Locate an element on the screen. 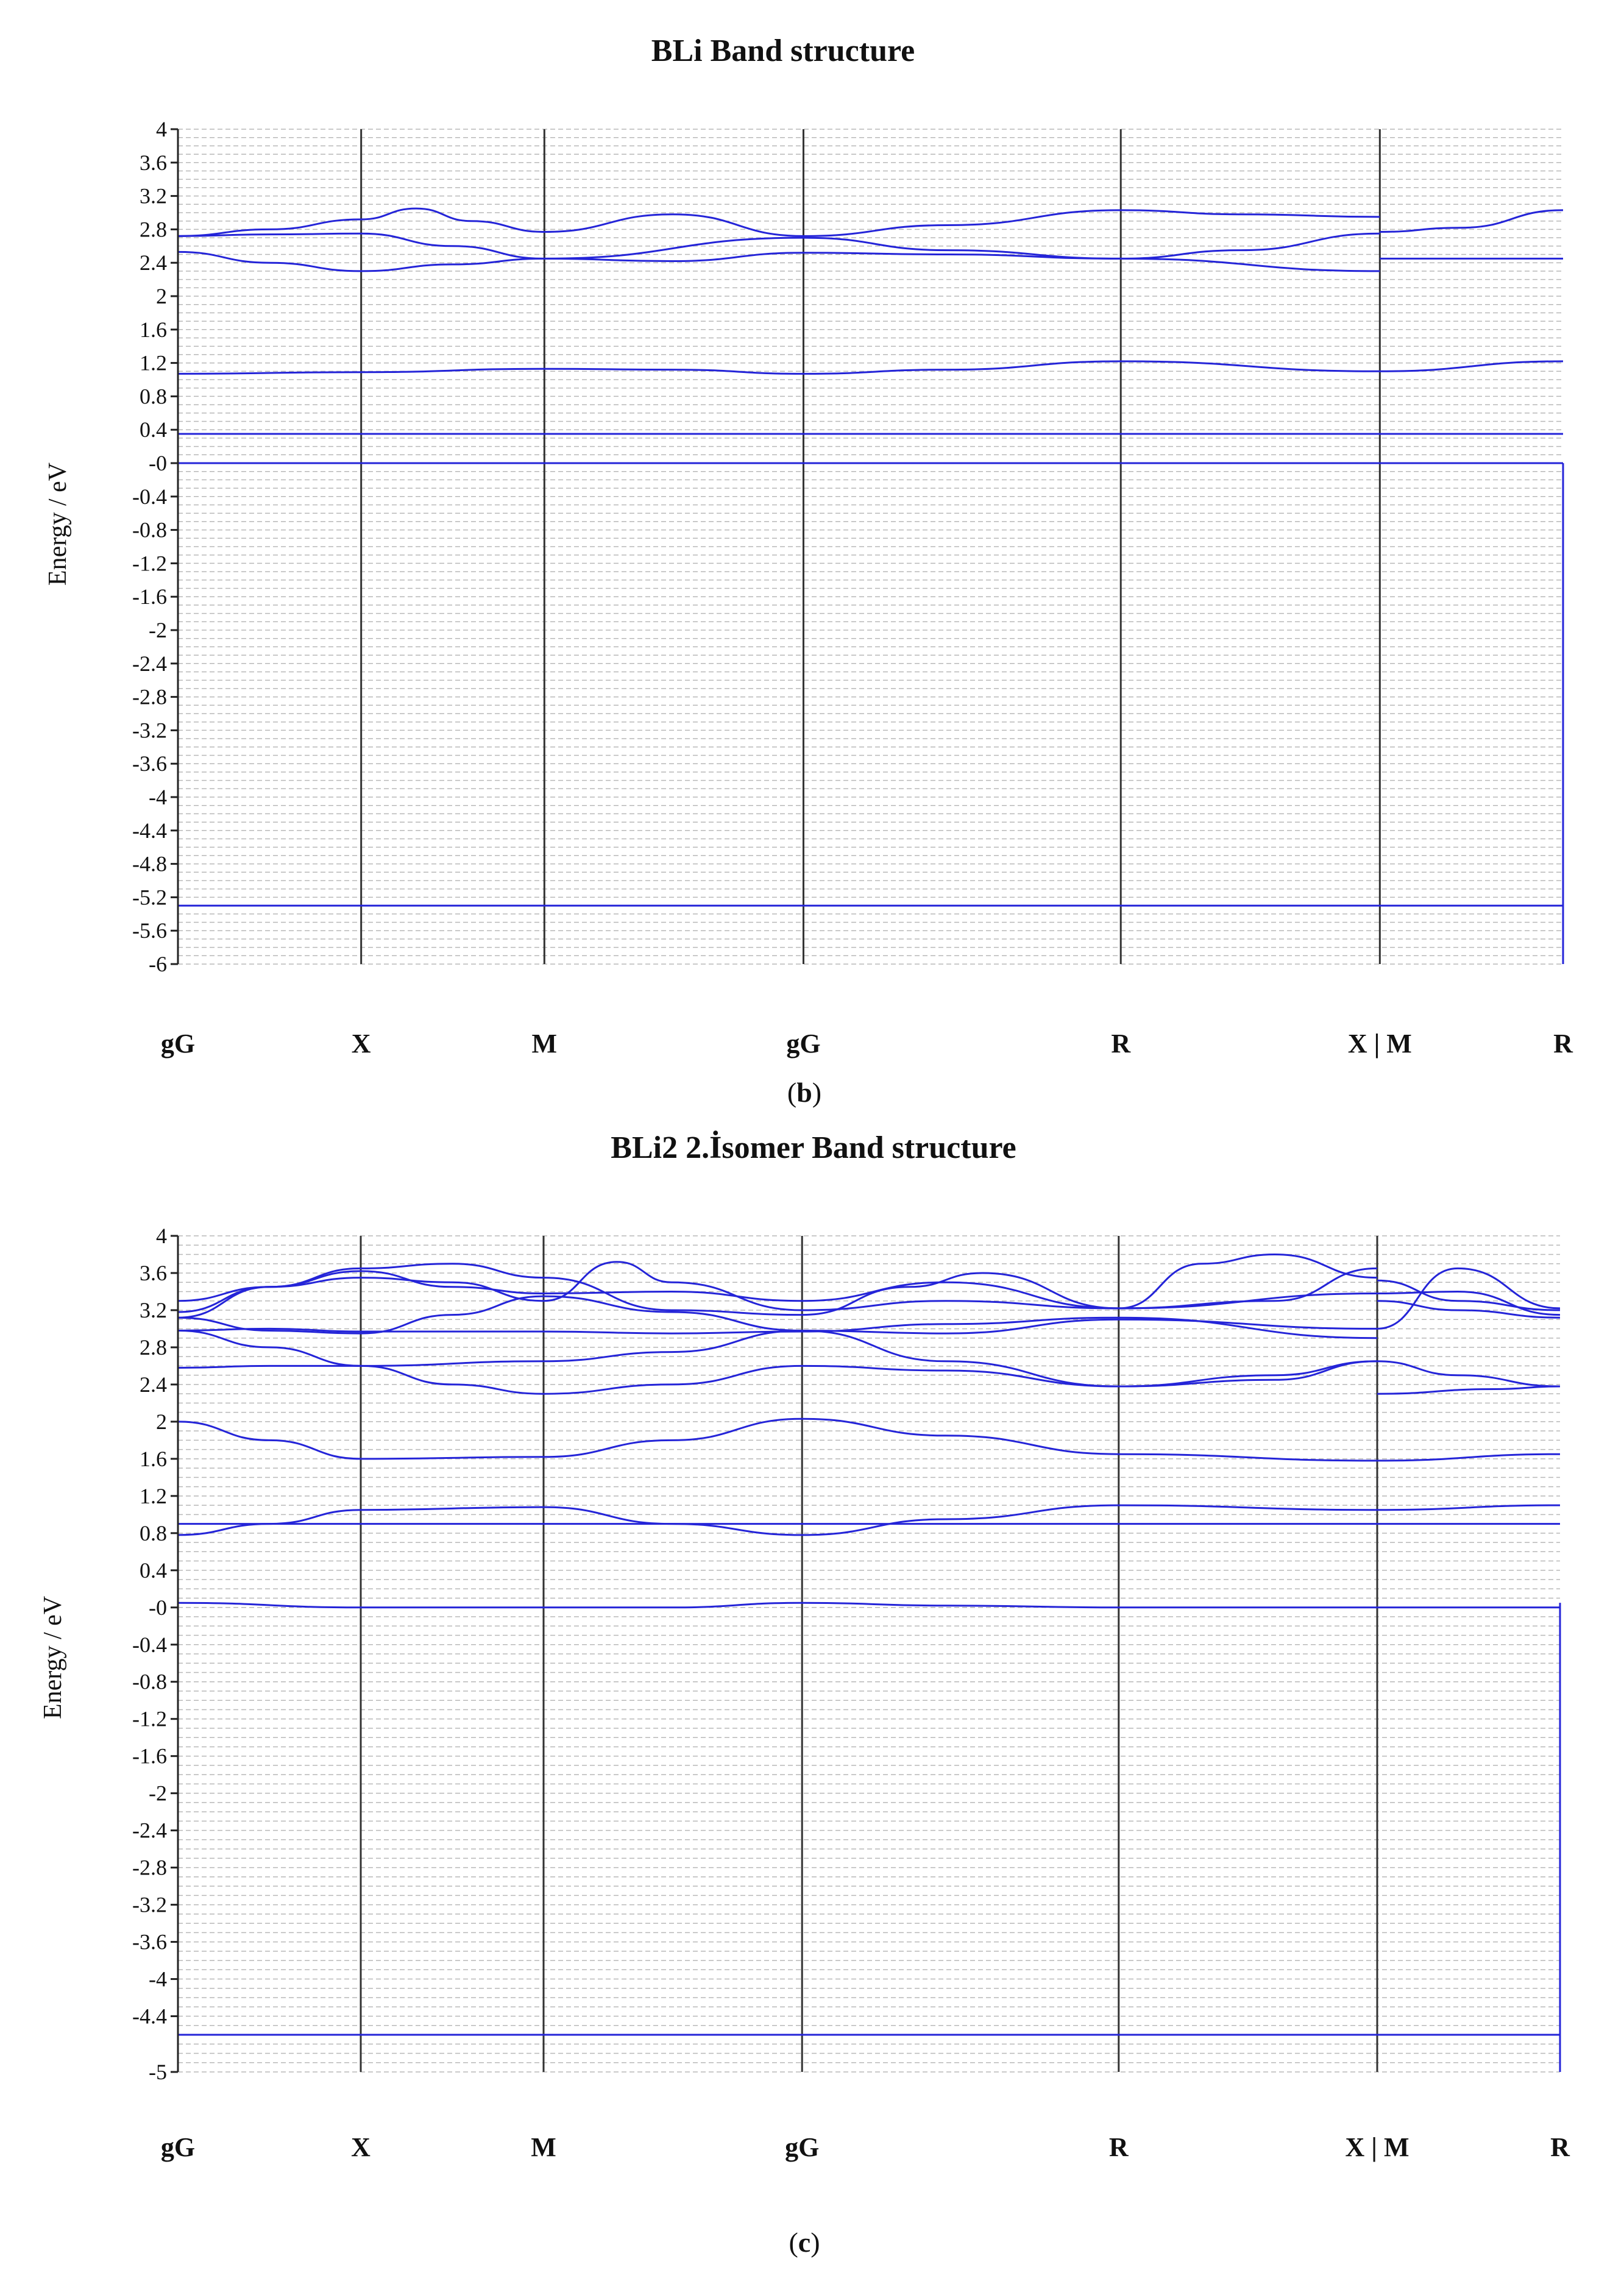  chart-b-ytick-label: 2.8 is located at coordinates (153, 229).